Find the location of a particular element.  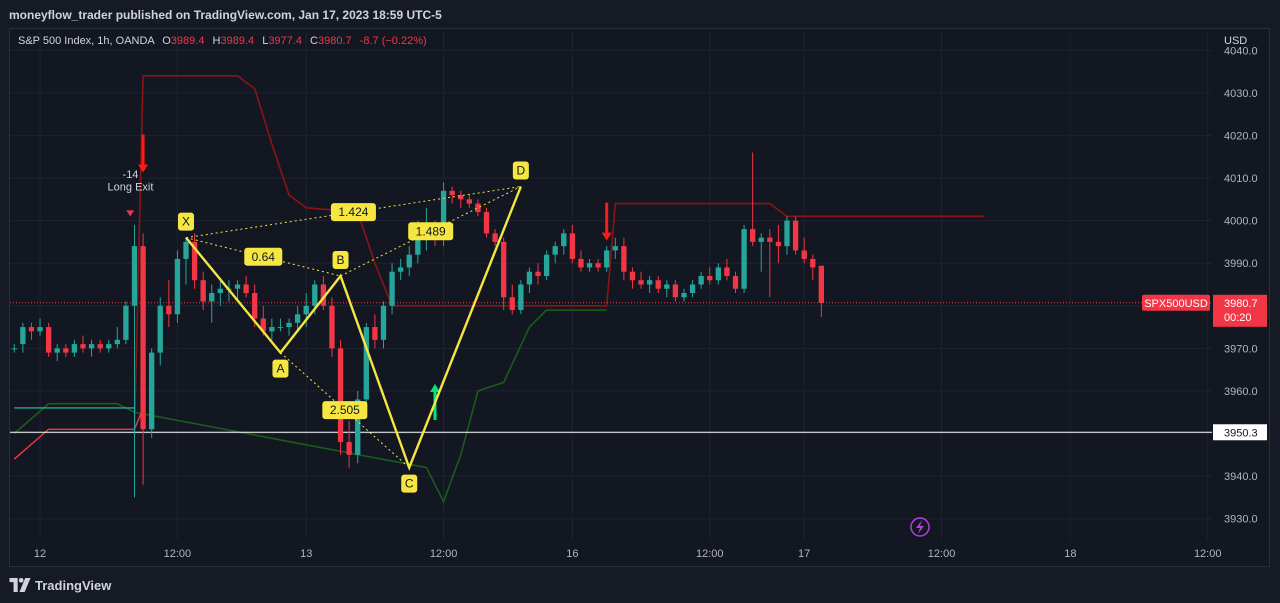

x-tick-label: 12:00 is located at coordinates (1208, 554).